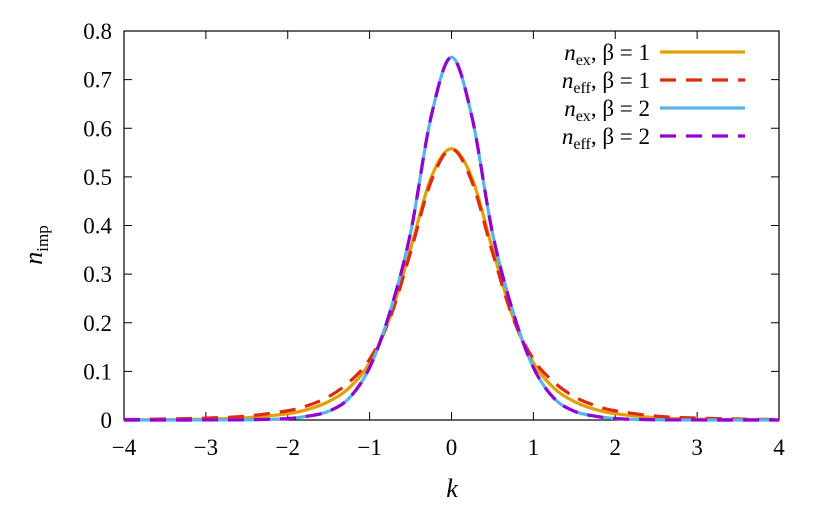  I want to click on legend-label: neff, β = 1, so click(606, 82).